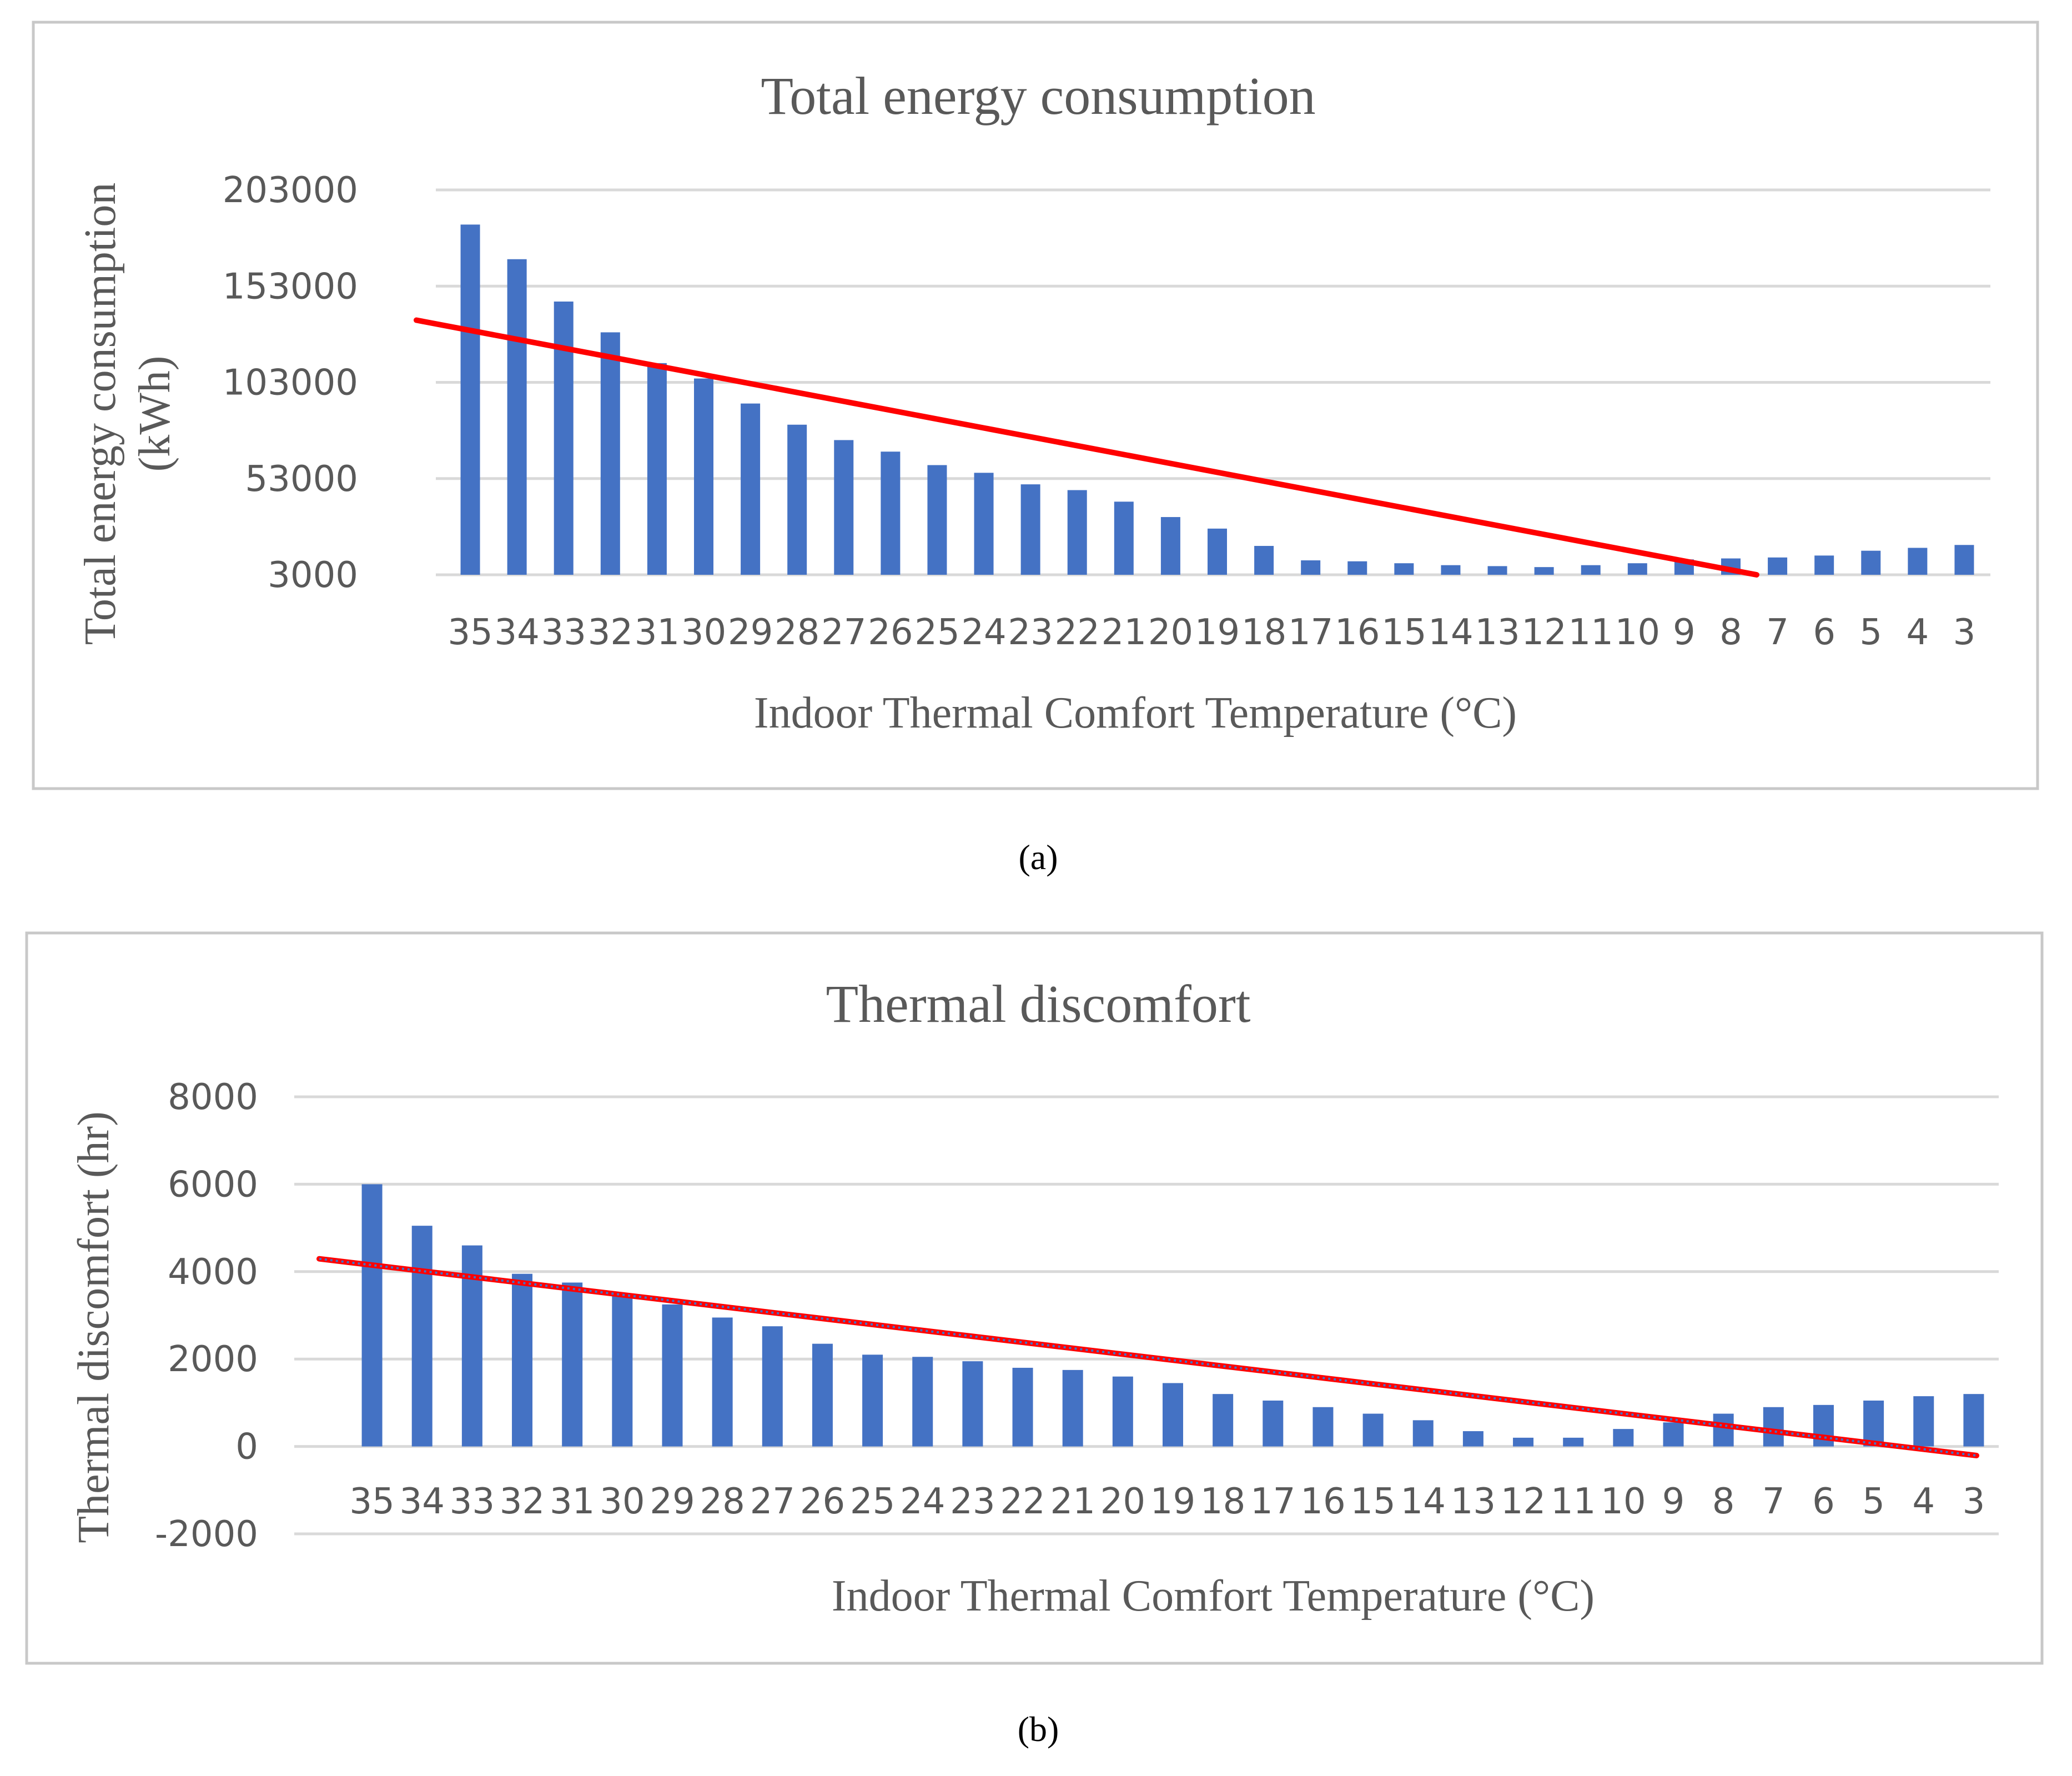 Image resolution: width=2072 pixels, height=1776 pixels. I want to click on y-tick-label: 8000, so click(213, 1097).